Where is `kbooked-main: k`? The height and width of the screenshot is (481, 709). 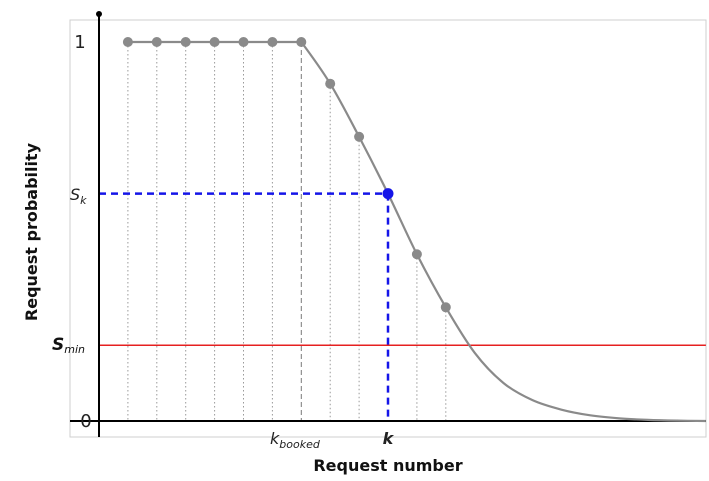 kbooked-main: k is located at coordinates (275, 438).